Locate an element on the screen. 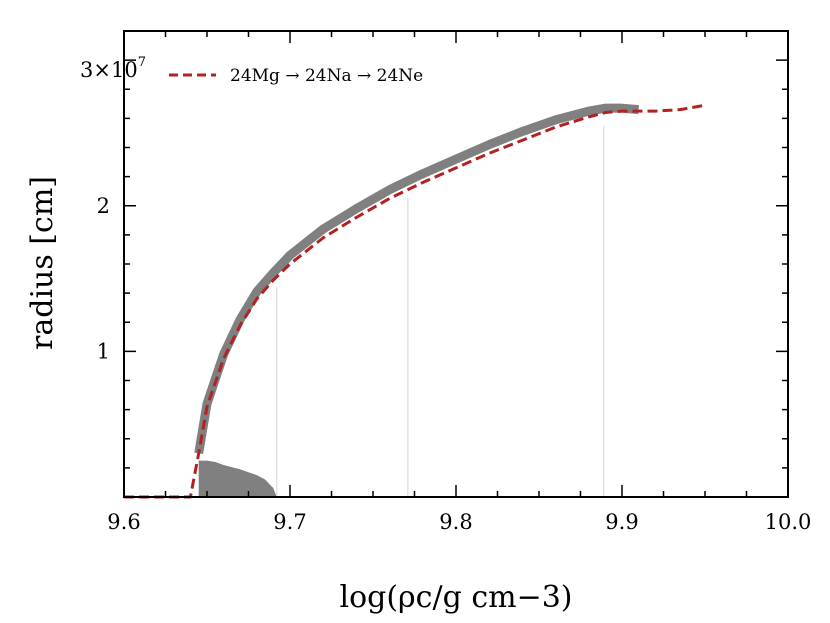  x-tick-label-3: 9.9 is located at coordinates (621, 522).